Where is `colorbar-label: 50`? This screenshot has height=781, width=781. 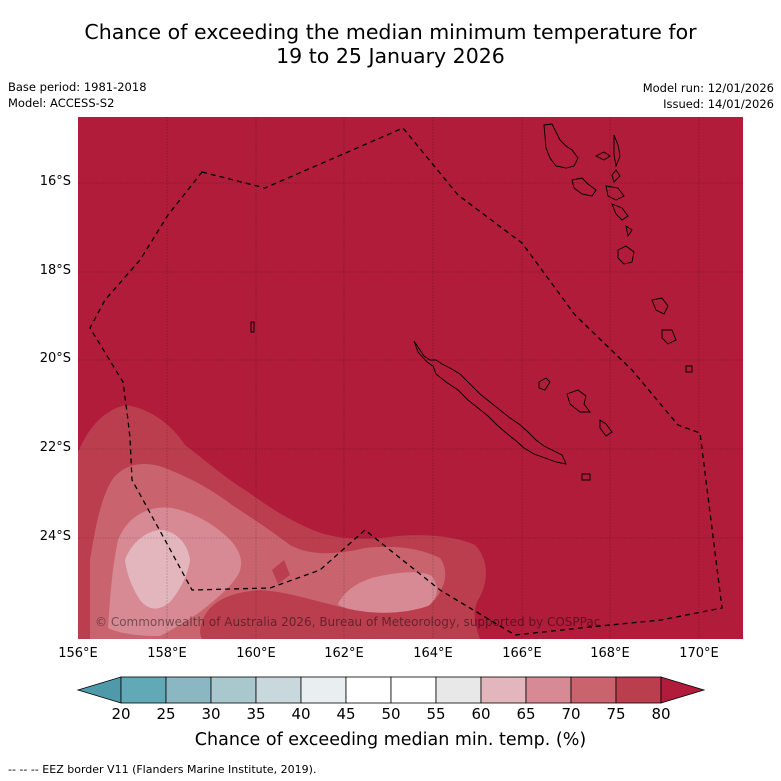 colorbar-label: 50 is located at coordinates (391, 714).